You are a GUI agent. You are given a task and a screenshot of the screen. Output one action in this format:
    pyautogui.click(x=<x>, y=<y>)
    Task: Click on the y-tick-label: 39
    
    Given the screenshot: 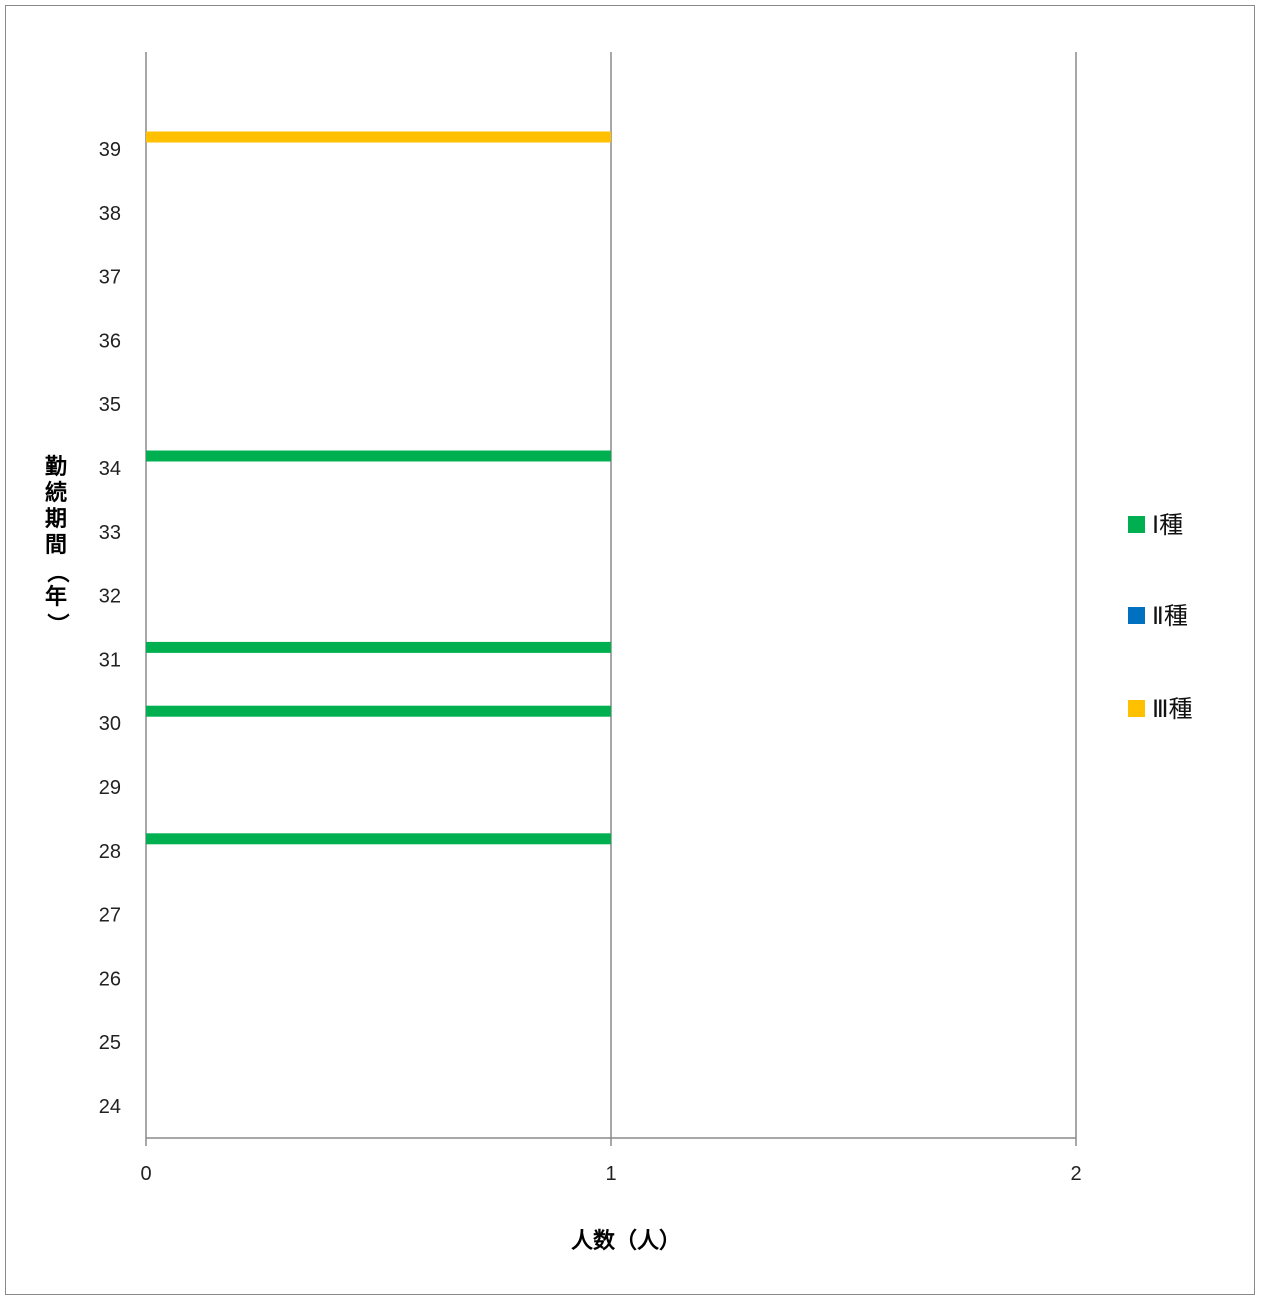 What is the action you would take?
    pyautogui.click(x=110, y=150)
    